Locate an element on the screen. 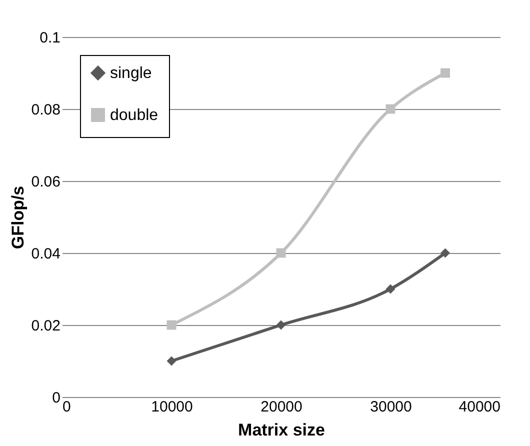 The height and width of the screenshot is (446, 530). x-tick-label: 10000 is located at coordinates (172, 407).